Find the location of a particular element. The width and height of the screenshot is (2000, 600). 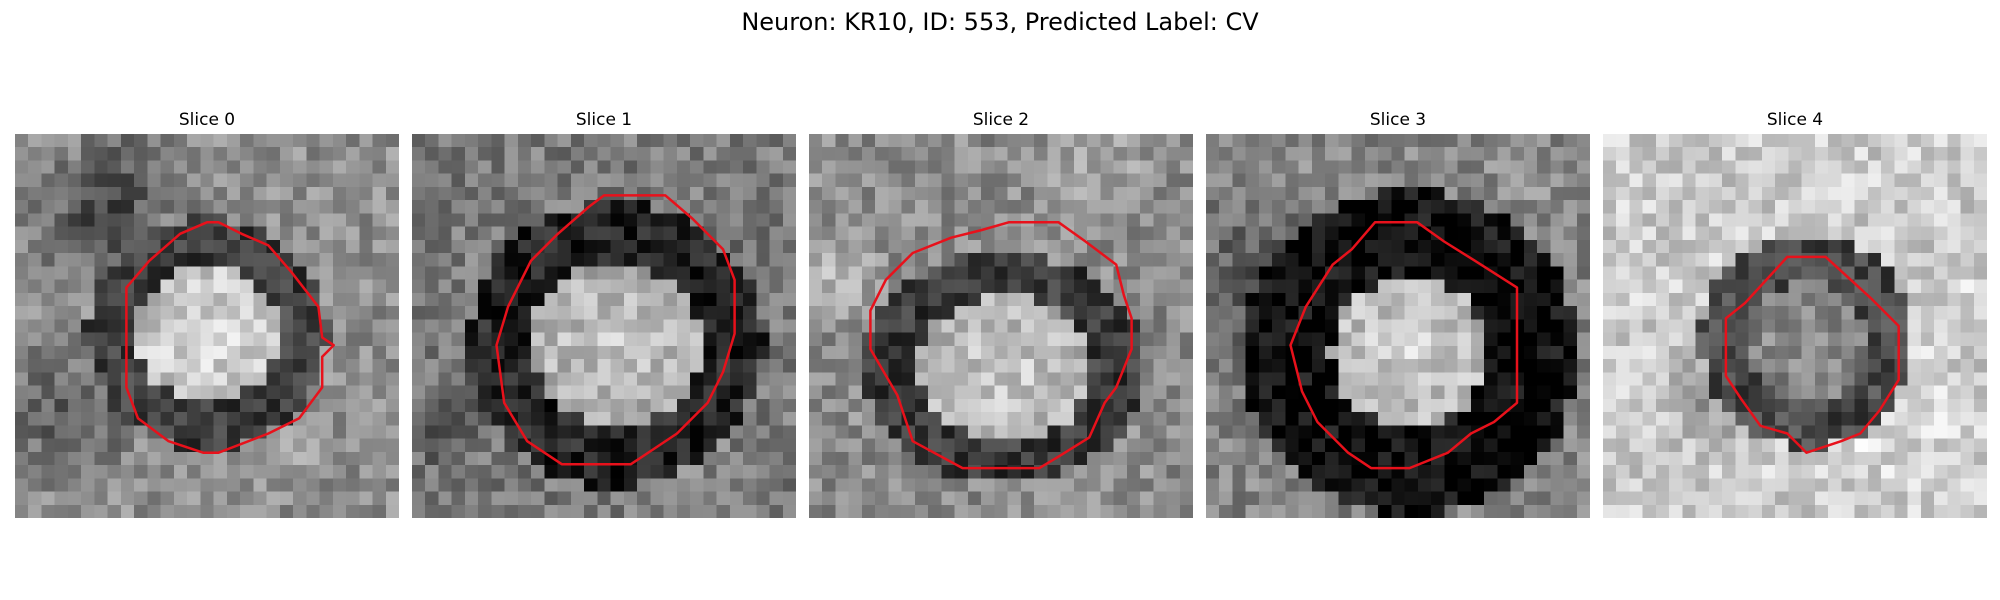

slice-title: Slice 0 is located at coordinates (207, 120).